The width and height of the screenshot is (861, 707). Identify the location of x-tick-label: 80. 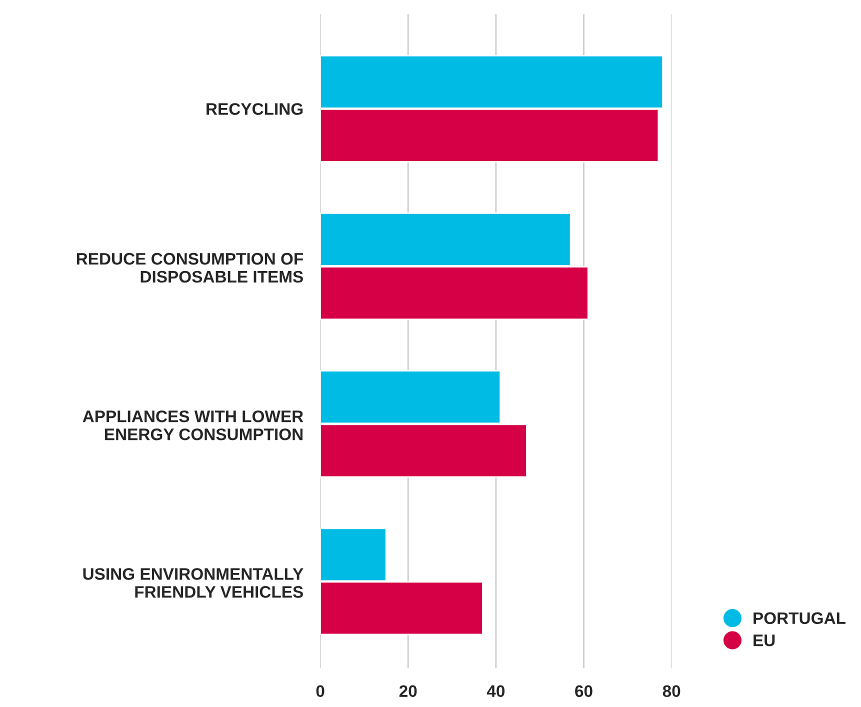
(671, 691).